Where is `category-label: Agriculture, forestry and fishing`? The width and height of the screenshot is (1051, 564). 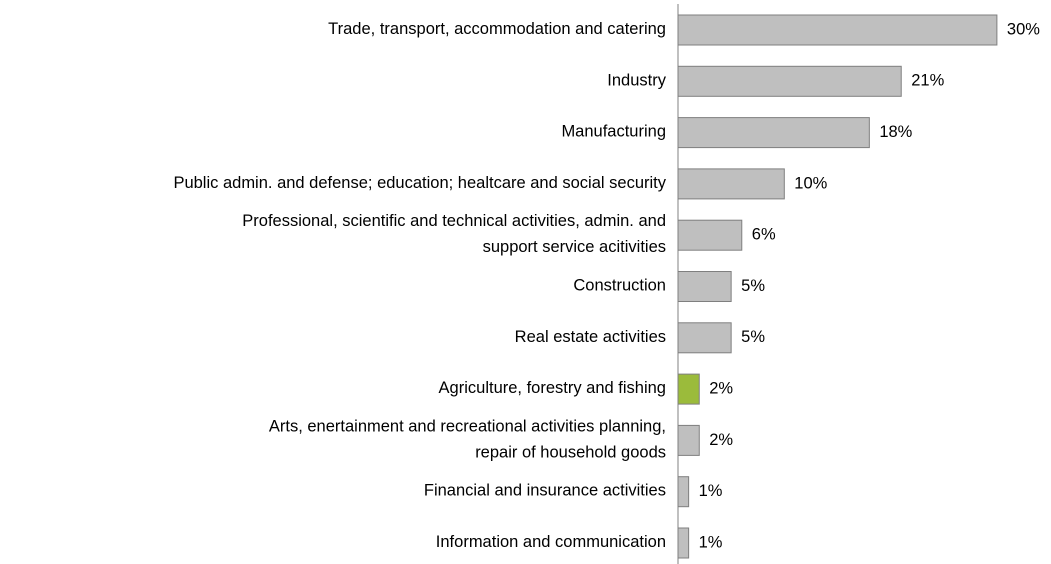
category-label: Agriculture, forestry and fishing is located at coordinates (552, 388).